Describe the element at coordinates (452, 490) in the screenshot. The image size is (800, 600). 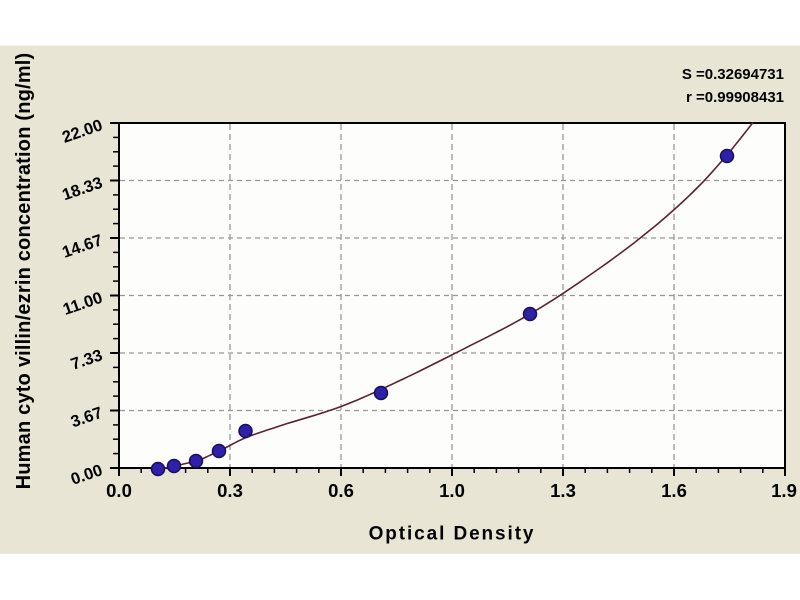
I see `svg-text: 1.0` at that location.